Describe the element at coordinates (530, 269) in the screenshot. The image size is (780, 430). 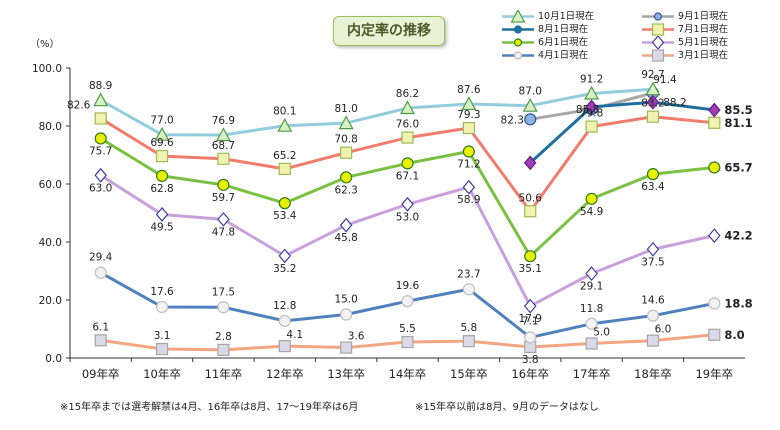
I see `data-label: 35.1` at that location.